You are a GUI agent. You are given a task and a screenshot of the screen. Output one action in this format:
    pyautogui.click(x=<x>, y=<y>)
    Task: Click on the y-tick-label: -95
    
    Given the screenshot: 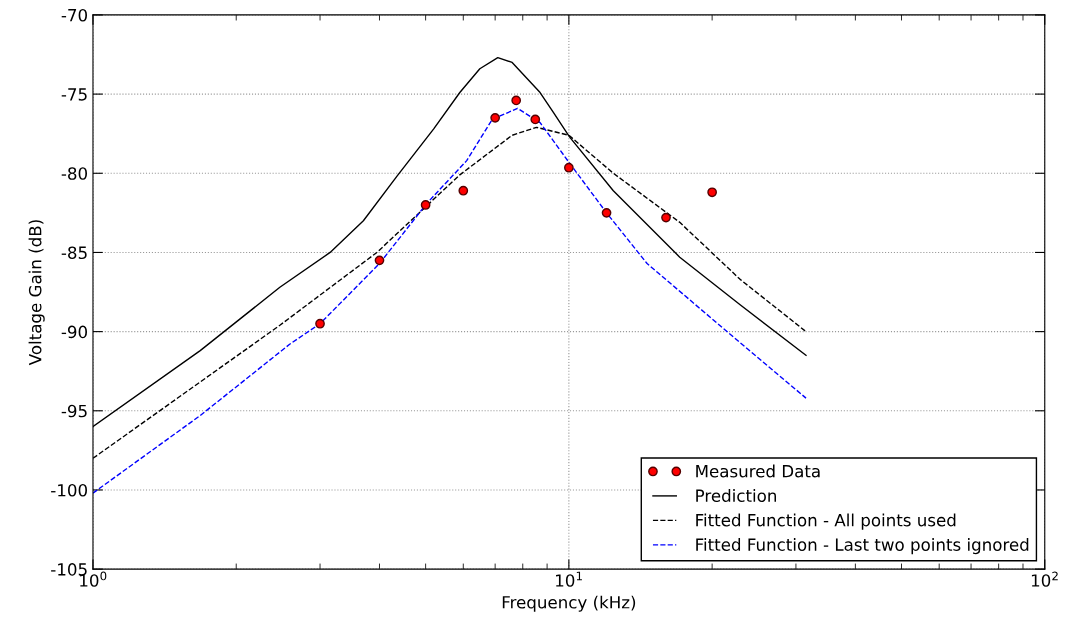 What is the action you would take?
    pyautogui.click(x=74, y=411)
    